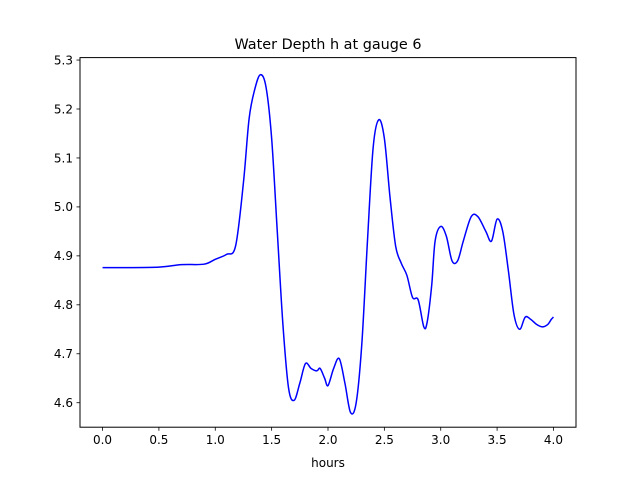 The image size is (640, 480). What do you see at coordinates (497, 440) in the screenshot?
I see `x-tick-label: 3.5` at bounding box center [497, 440].